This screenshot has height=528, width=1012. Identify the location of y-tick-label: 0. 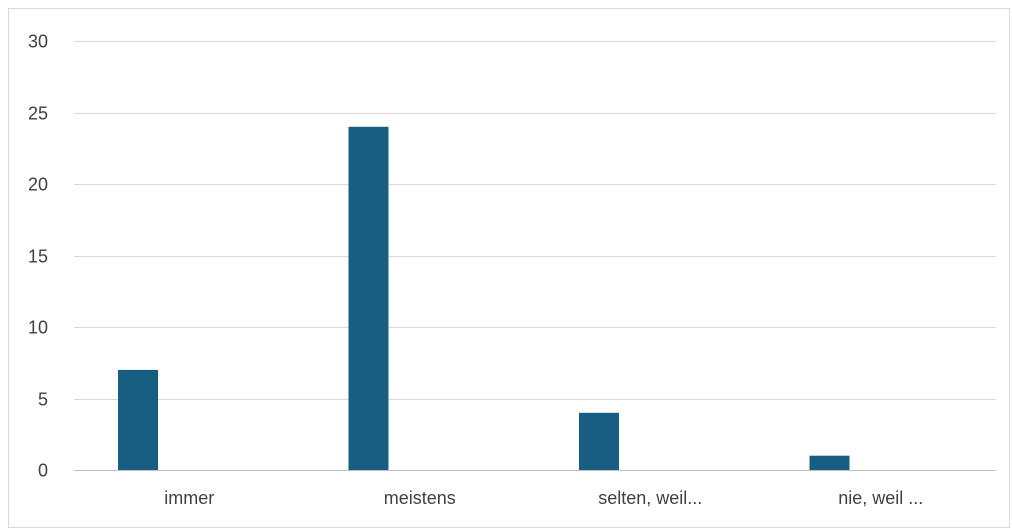
(43, 471).